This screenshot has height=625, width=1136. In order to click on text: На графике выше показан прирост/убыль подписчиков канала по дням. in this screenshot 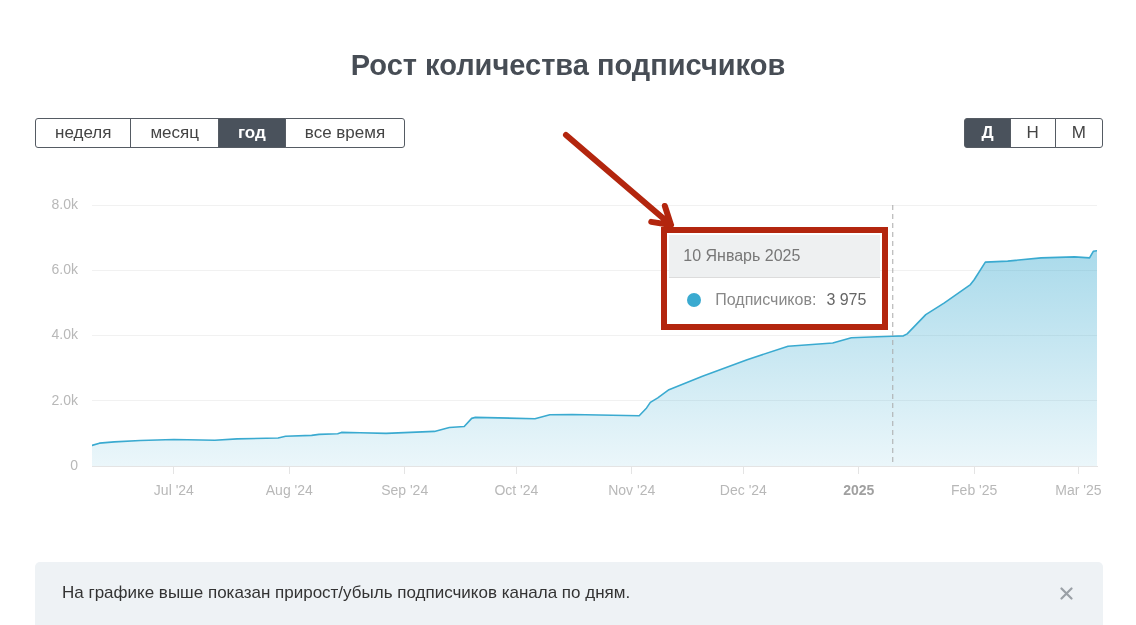, I will do `click(346, 593)`.